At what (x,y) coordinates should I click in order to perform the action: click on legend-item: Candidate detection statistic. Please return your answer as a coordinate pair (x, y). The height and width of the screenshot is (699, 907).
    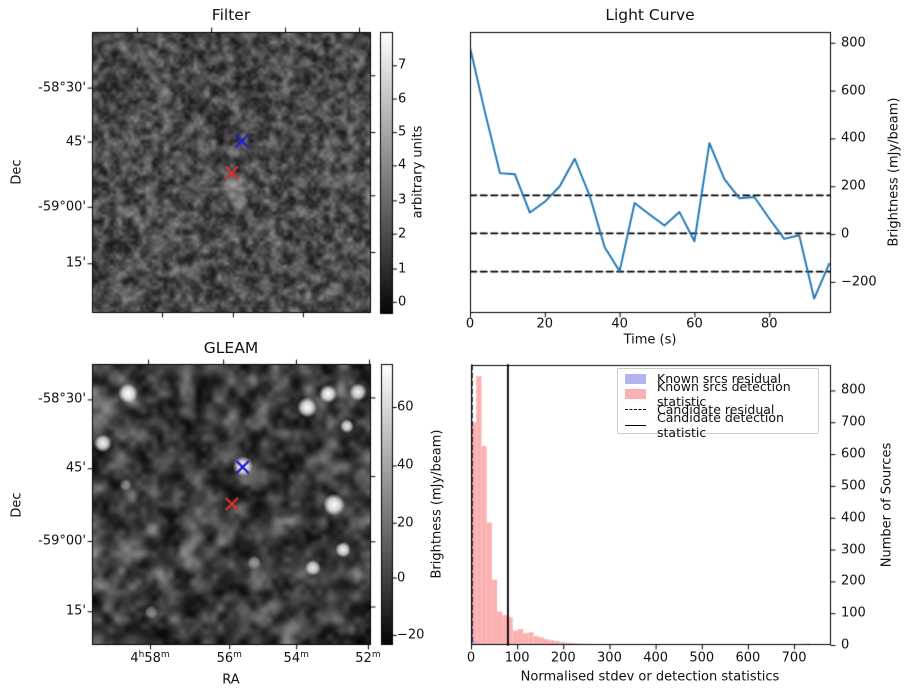
    Looking at the image, I should click on (718, 425).